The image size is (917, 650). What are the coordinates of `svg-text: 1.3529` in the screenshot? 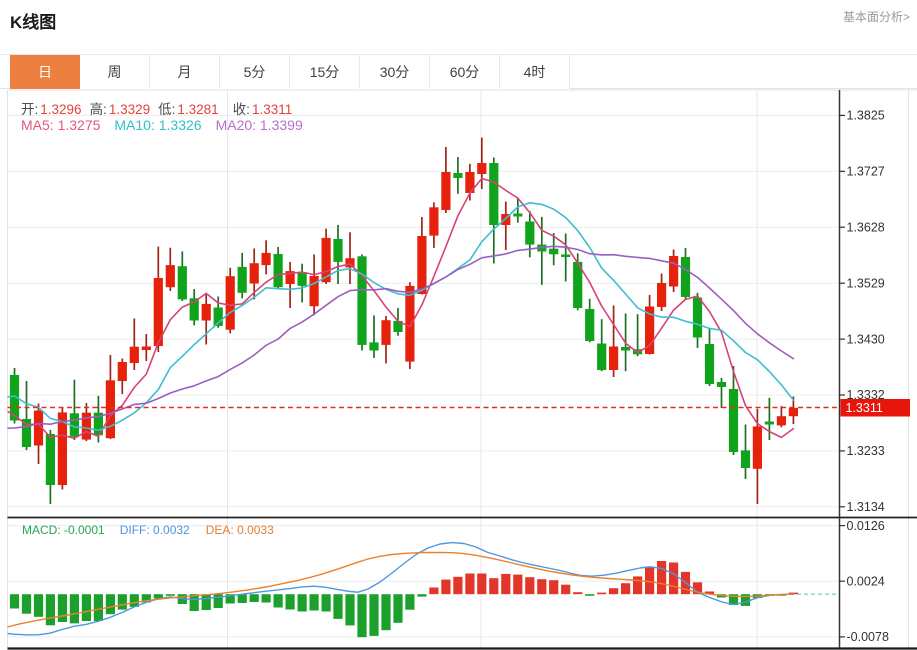 It's located at (866, 283).